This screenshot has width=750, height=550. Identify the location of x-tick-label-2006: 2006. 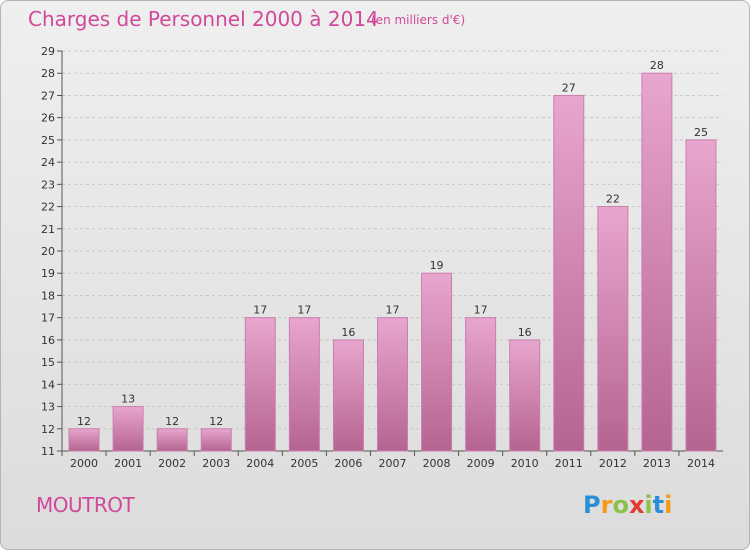
(348, 463).